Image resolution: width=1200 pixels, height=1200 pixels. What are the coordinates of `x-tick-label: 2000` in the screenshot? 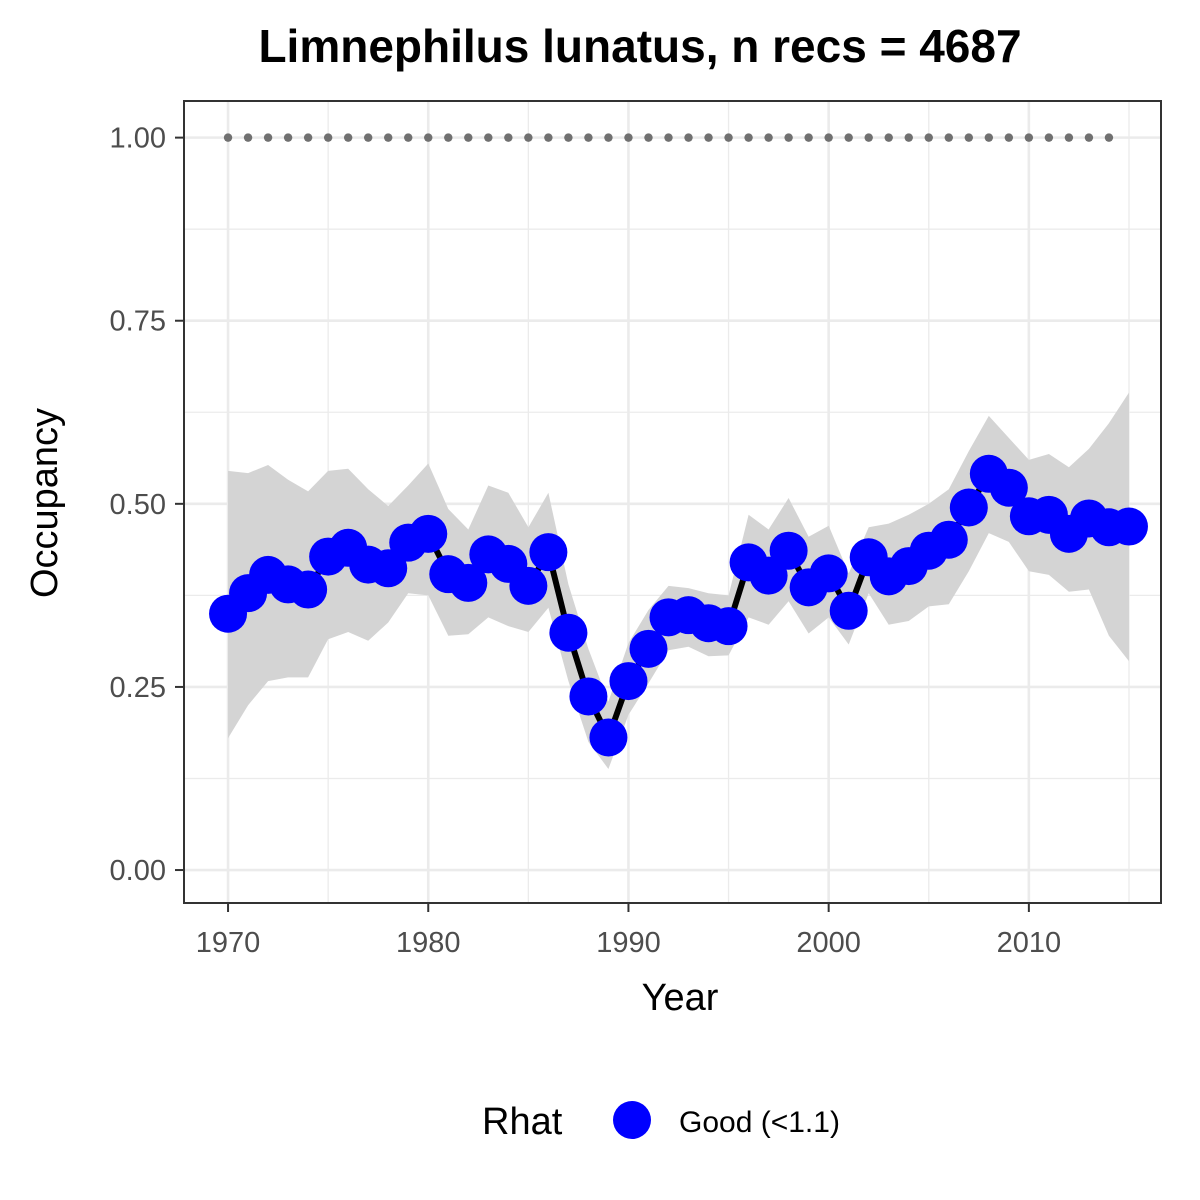 It's located at (828, 943).